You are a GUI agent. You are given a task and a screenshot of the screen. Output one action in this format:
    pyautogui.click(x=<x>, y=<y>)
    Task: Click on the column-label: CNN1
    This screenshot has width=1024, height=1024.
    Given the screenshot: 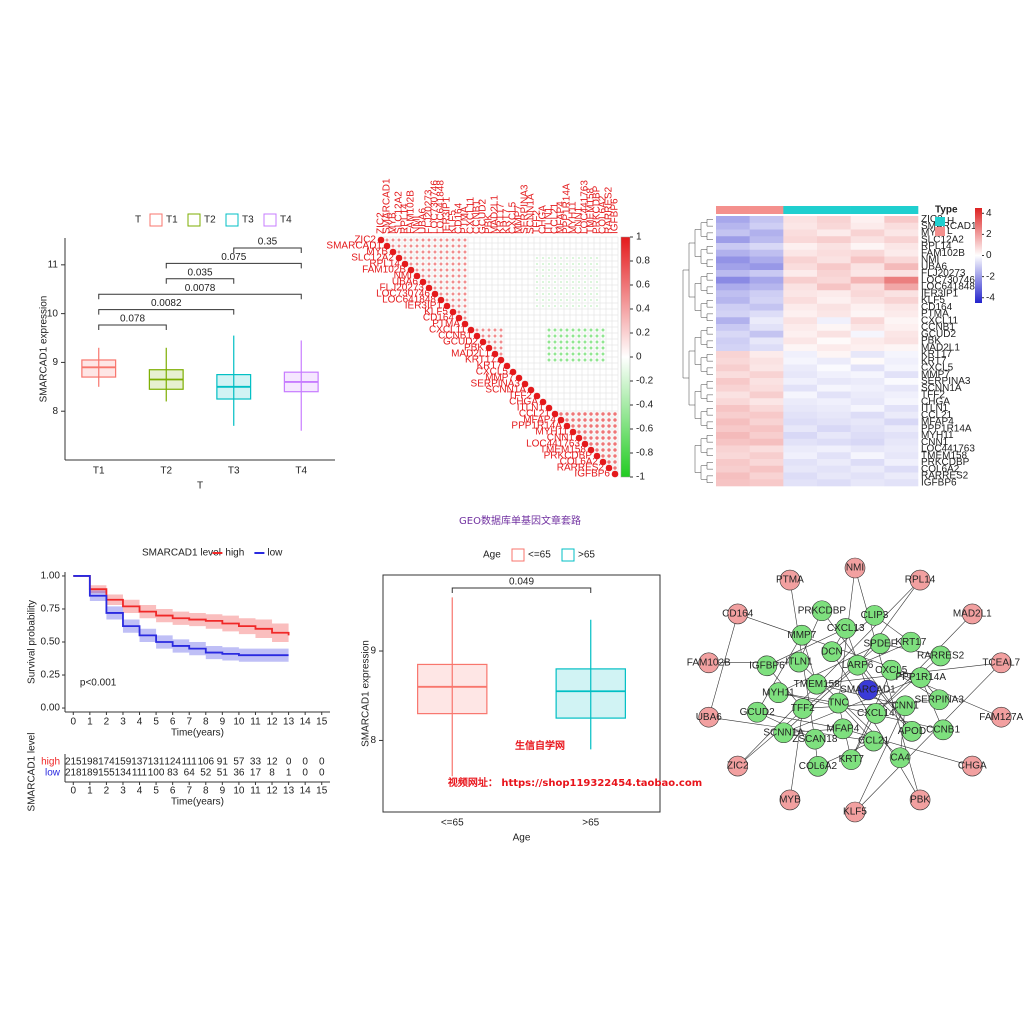 What is the action you would take?
    pyautogui.click(x=579, y=220)
    